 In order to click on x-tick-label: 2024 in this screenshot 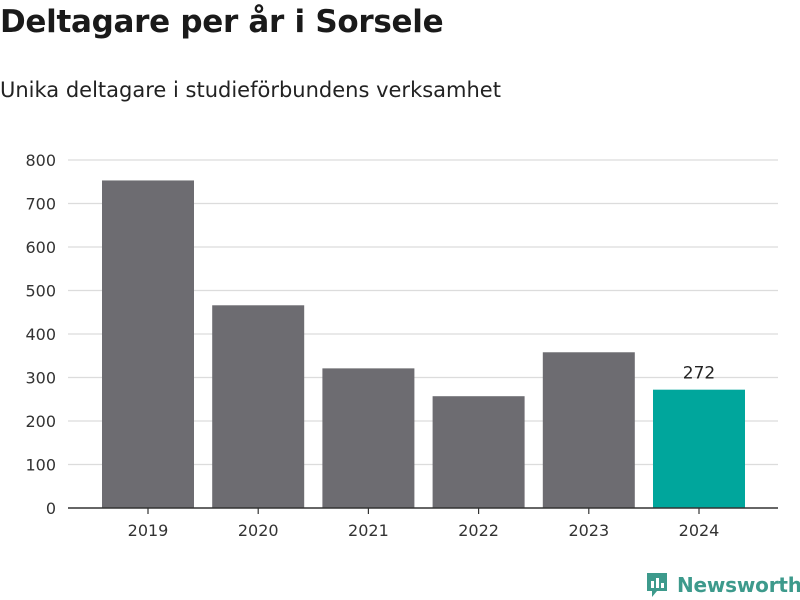, I will do `click(699, 530)`.